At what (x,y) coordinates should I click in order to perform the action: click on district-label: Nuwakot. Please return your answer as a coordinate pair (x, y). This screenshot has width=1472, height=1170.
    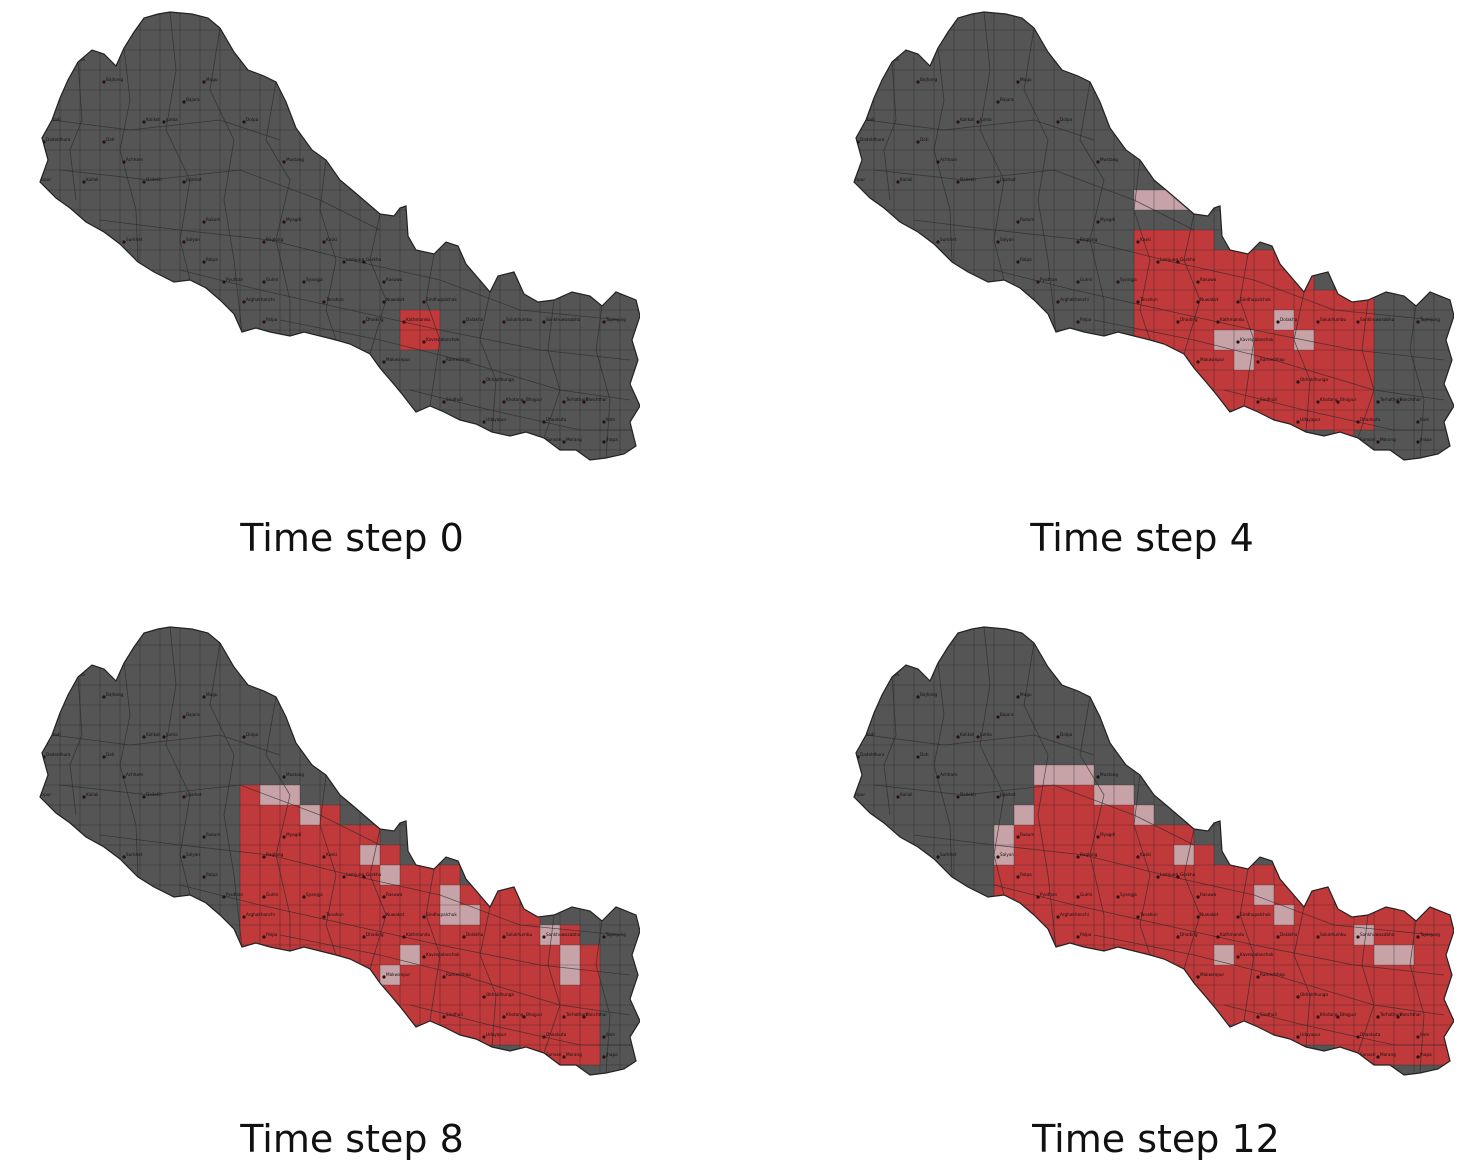
    Looking at the image, I should click on (1209, 914).